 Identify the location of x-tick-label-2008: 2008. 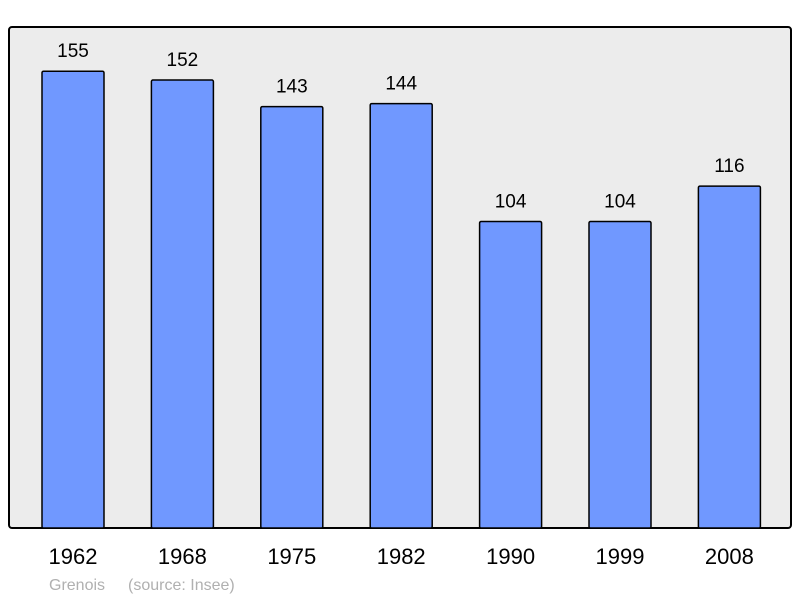
(729, 556).